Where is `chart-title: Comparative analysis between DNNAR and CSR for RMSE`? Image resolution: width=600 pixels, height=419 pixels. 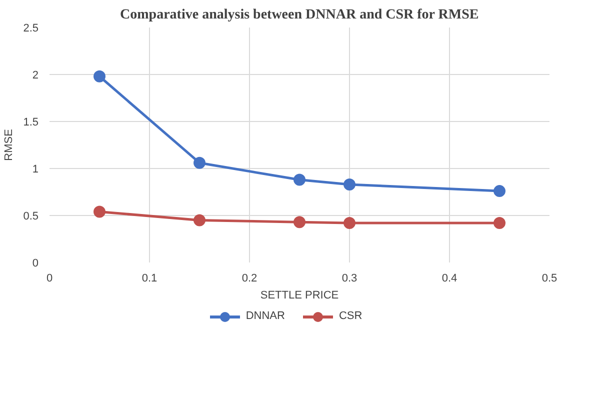 chart-title: Comparative analysis between DNNAR and CSR for RMSE is located at coordinates (299, 15).